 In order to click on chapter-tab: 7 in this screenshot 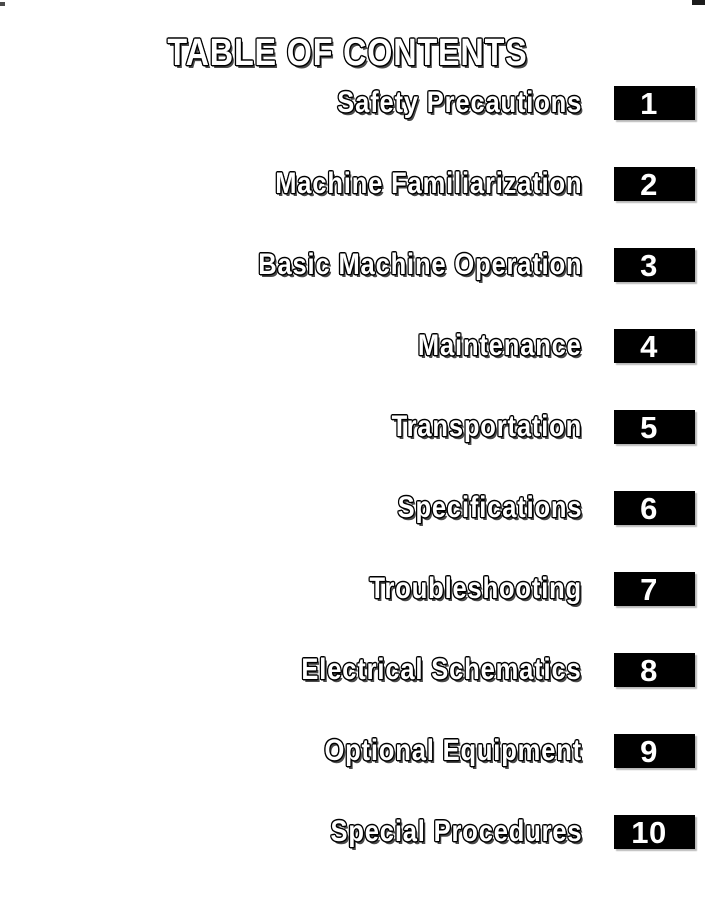, I will do `click(654, 589)`.